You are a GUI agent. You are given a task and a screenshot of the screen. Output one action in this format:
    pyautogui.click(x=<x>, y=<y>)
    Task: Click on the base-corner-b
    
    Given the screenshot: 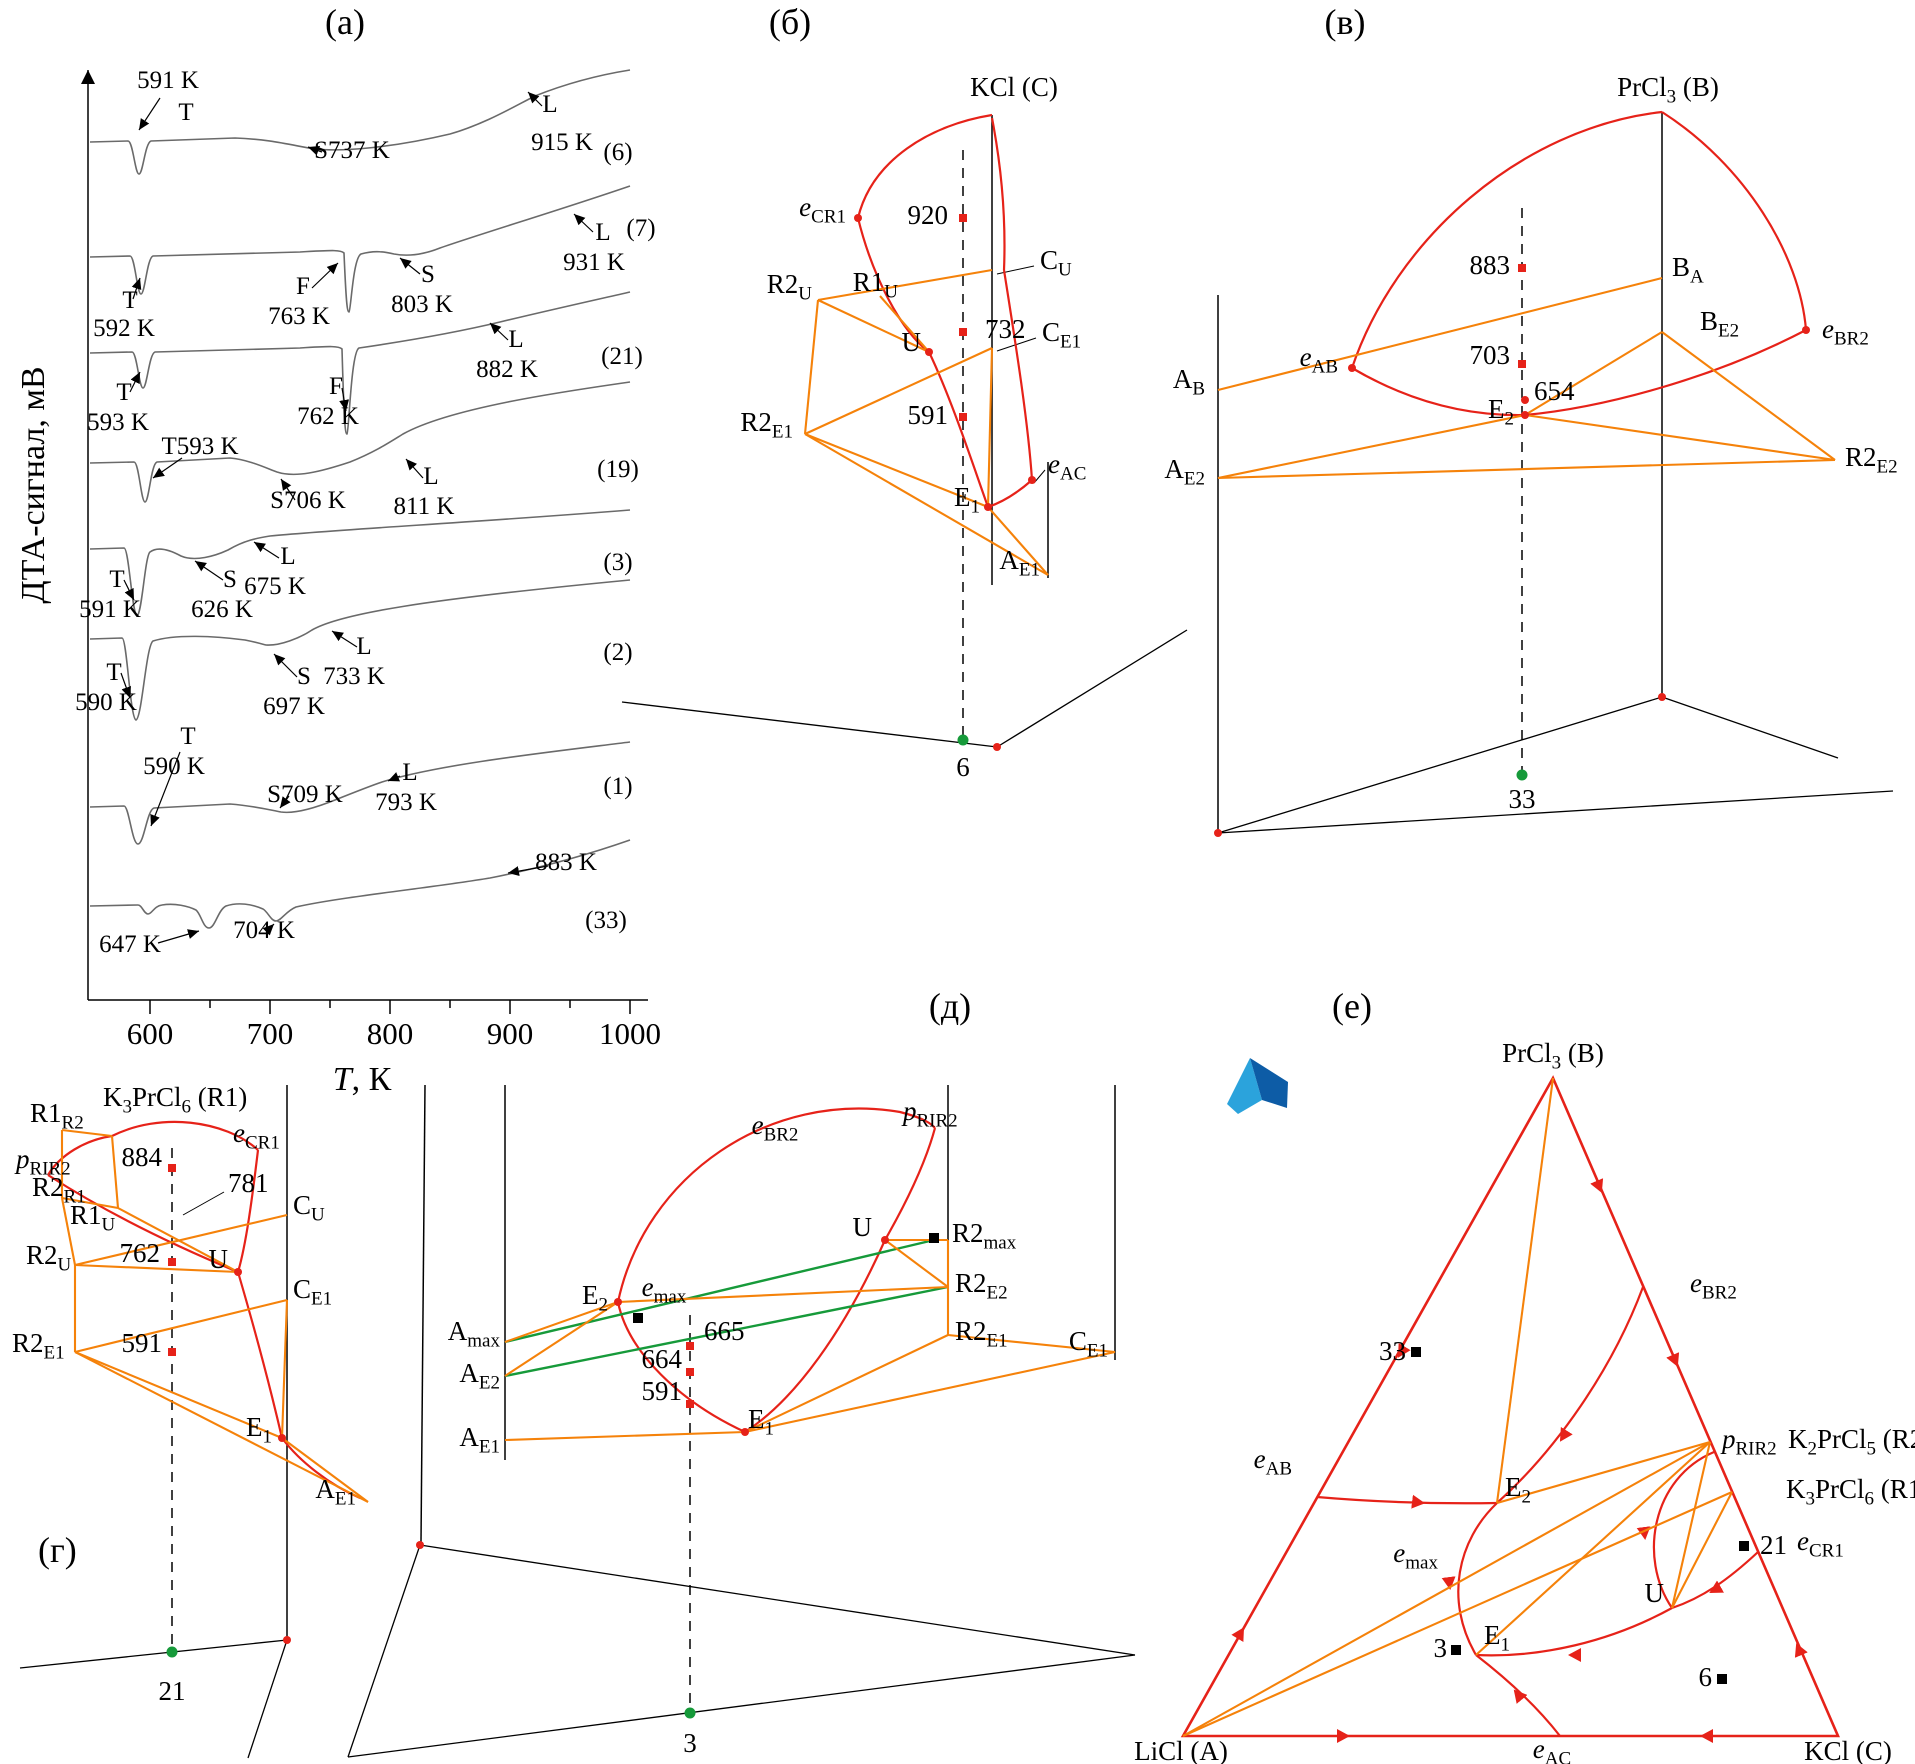 What is the action you would take?
    pyautogui.click(x=1662, y=697)
    